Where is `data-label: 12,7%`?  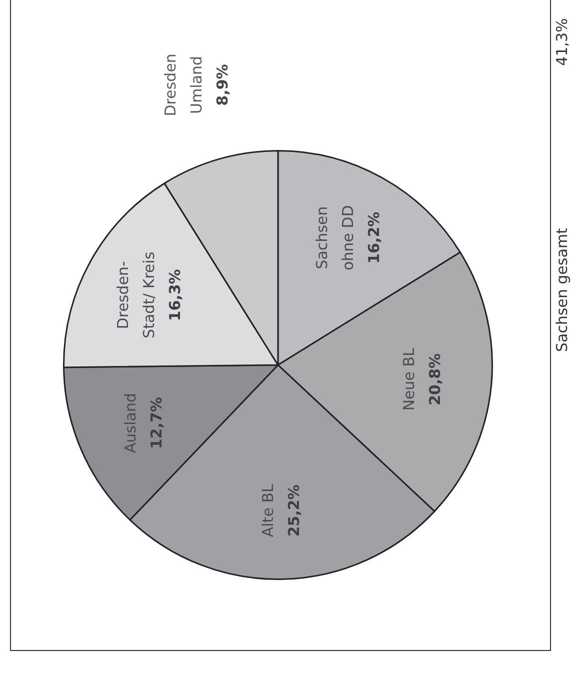
data-label: 12,7% is located at coordinates (156, 423).